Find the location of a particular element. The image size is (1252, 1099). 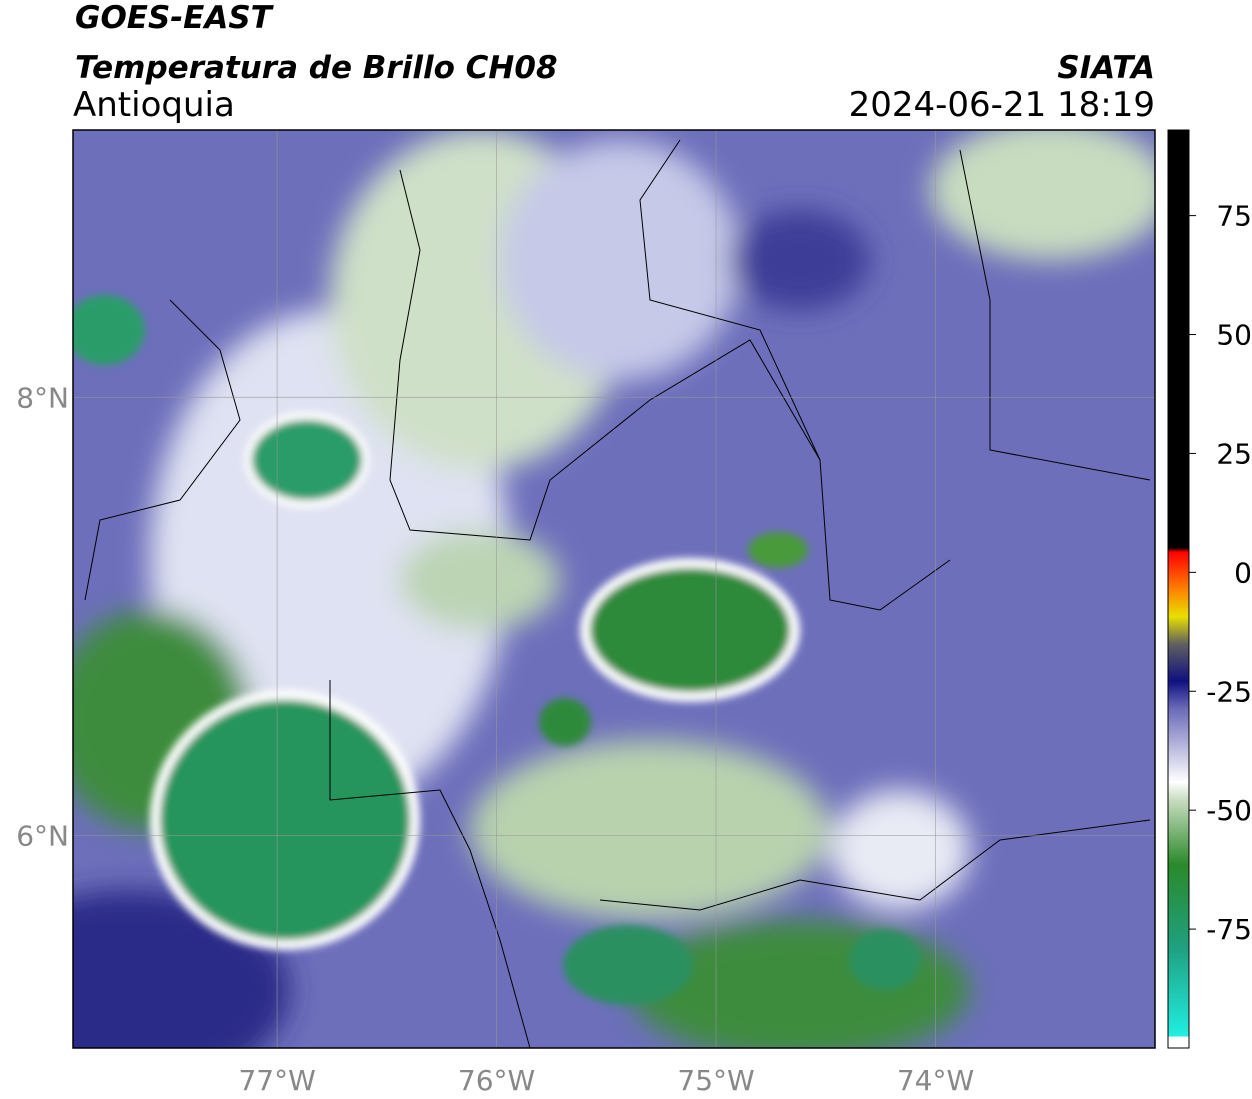

colorbar-tick-label: 75 is located at coordinates (1234, 216).